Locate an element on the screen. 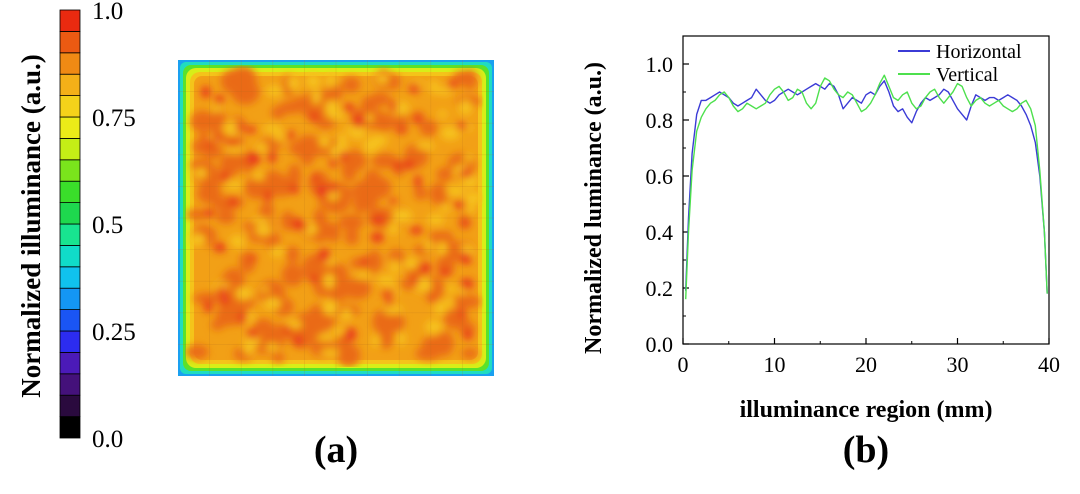 This screenshot has width=1080, height=494. colorbar-tick-label: 0.5 is located at coordinates (107, 225).